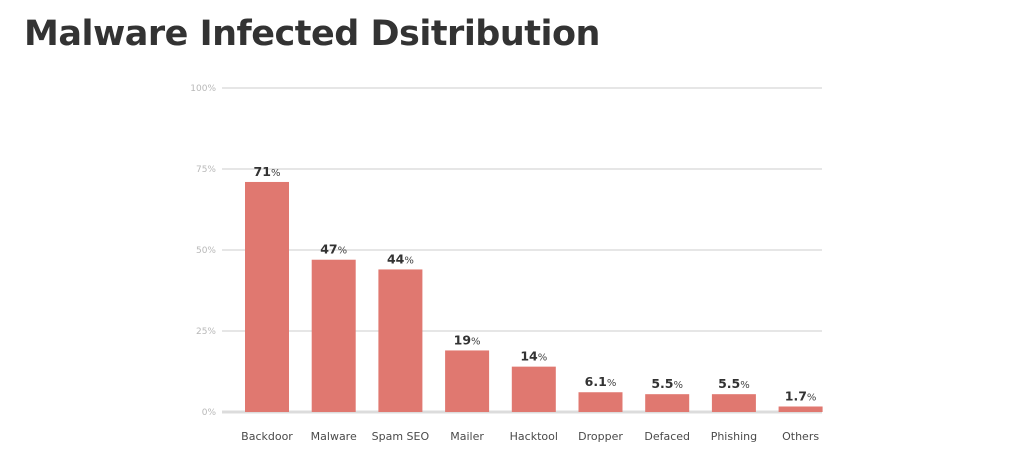 The width and height of the screenshot is (1024, 466). I want to click on y-tick-label: 0%, so click(209, 413).